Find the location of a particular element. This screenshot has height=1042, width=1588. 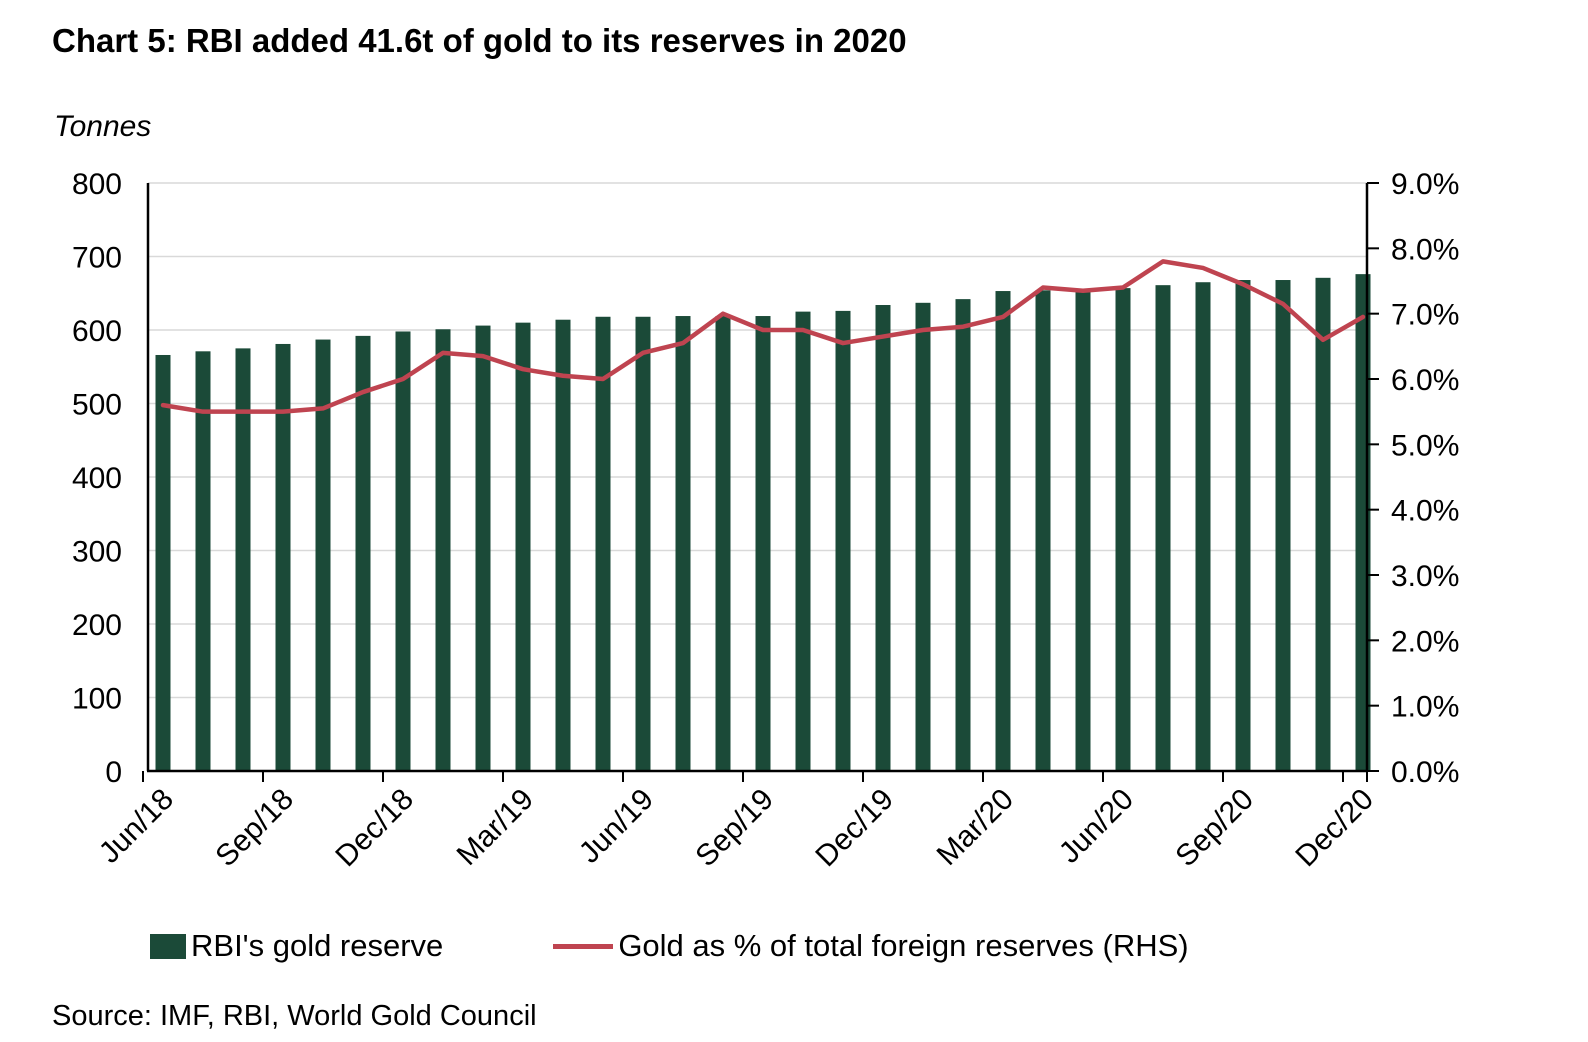

gold-reserve-bar-Apr/20 is located at coordinates (1043, 530).